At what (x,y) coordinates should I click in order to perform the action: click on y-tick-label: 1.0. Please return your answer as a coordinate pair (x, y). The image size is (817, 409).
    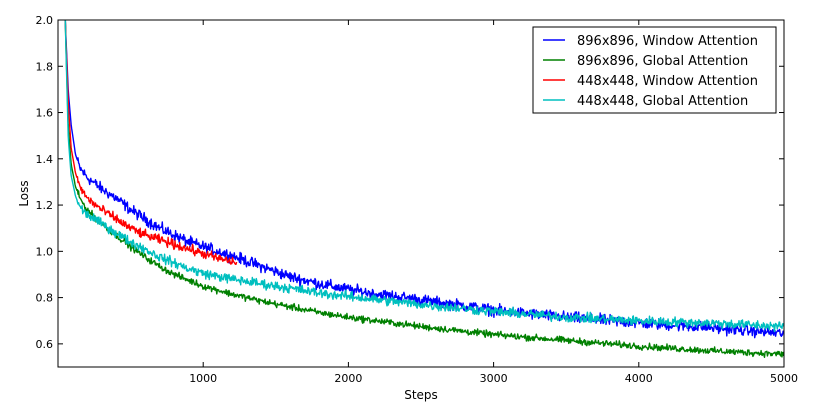
    Looking at the image, I should click on (45, 251).